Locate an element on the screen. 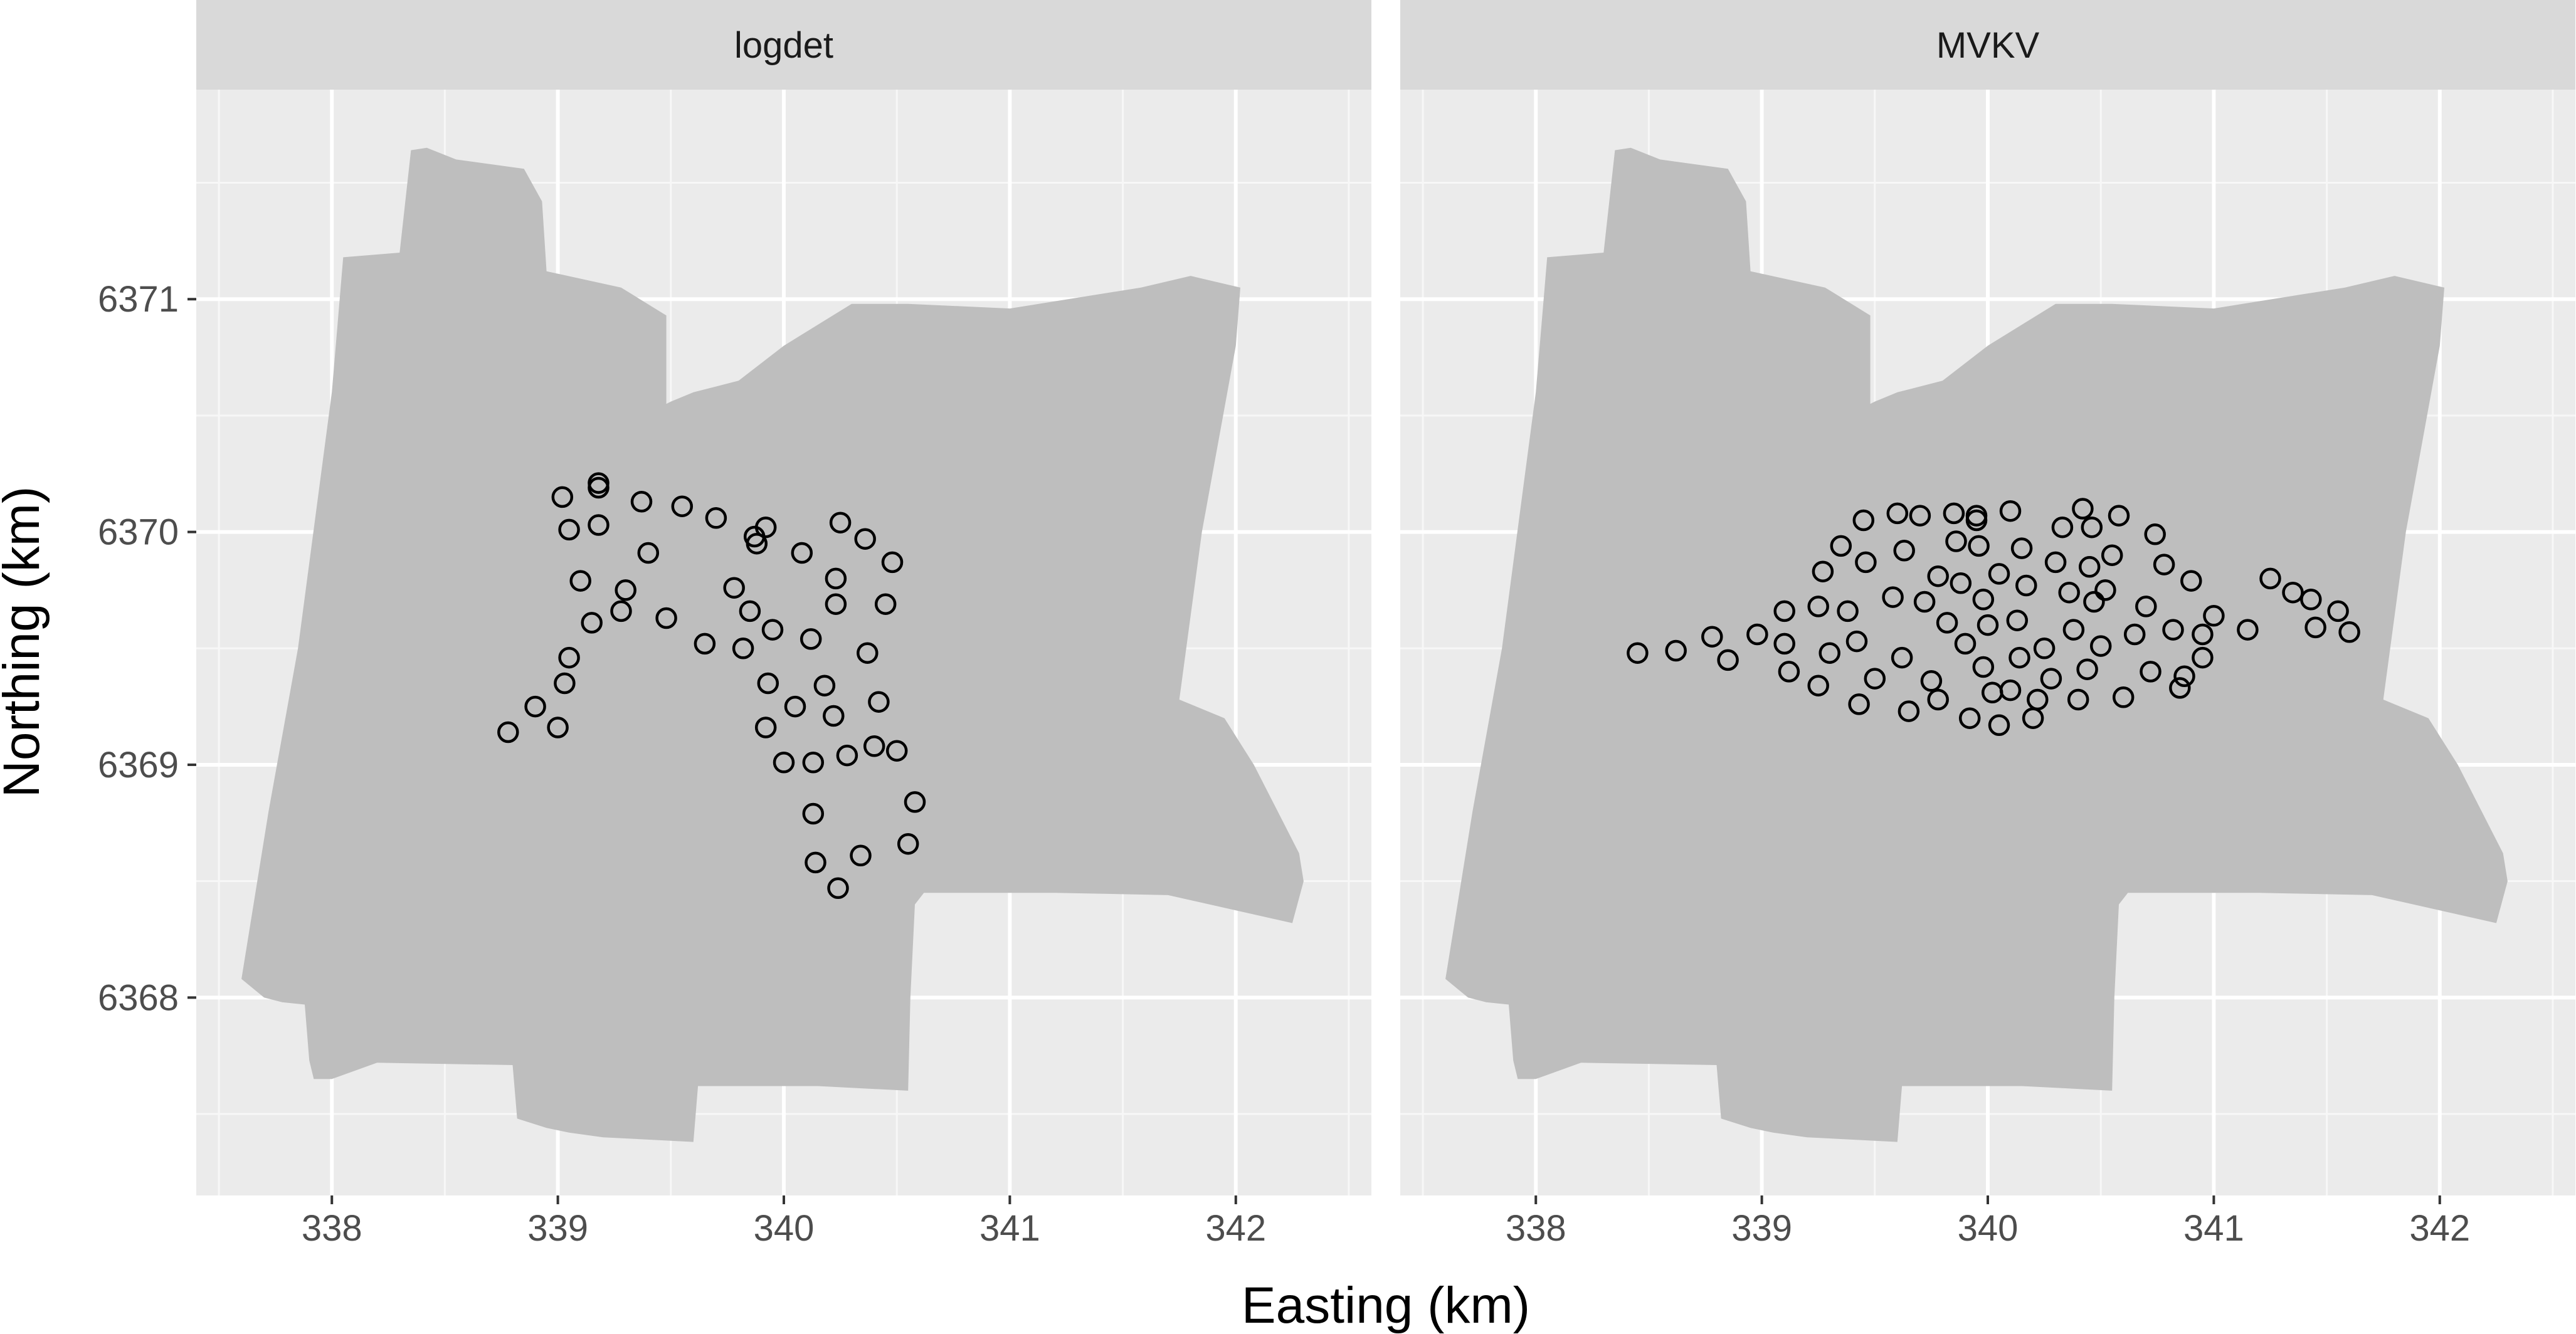  strip-label-mvkv: MVKV is located at coordinates (1988, 45).